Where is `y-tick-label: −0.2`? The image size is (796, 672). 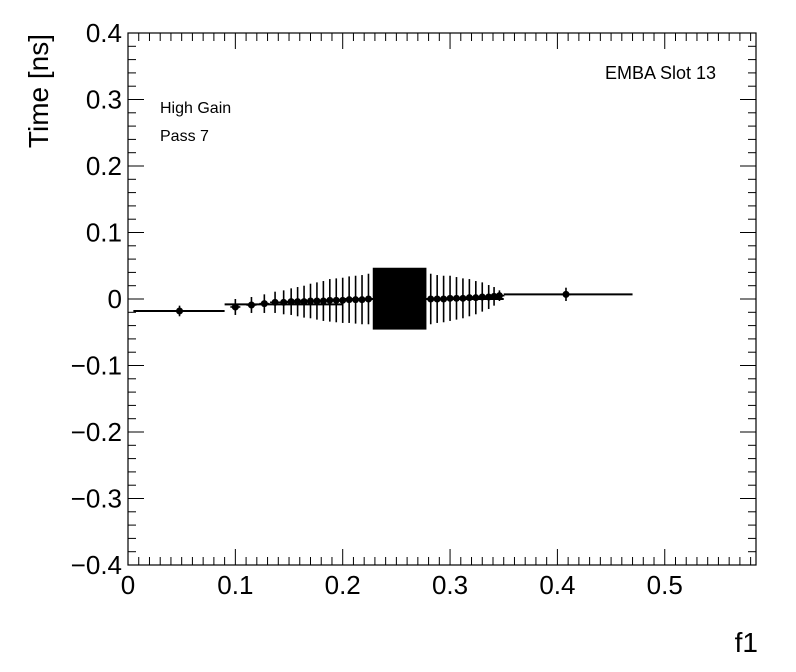
y-tick-label: −0.2 is located at coordinates (96, 432).